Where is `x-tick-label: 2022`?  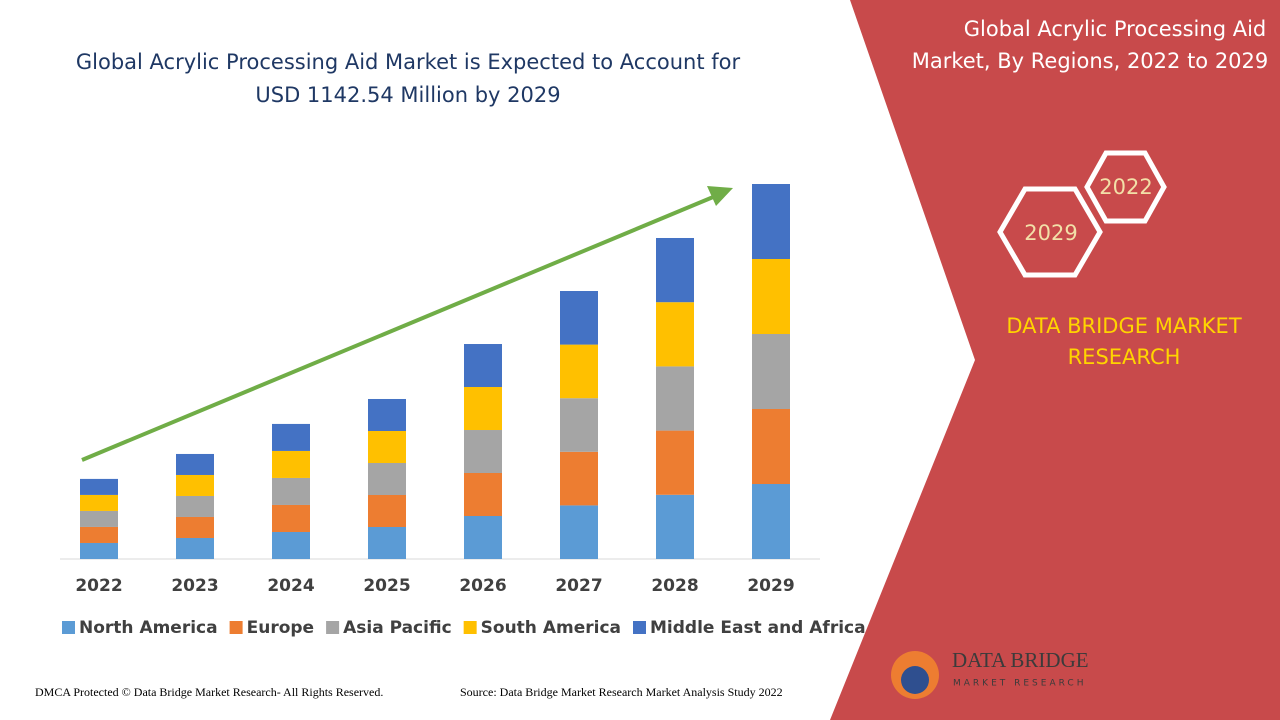
x-tick-label: 2022 is located at coordinates (98, 586).